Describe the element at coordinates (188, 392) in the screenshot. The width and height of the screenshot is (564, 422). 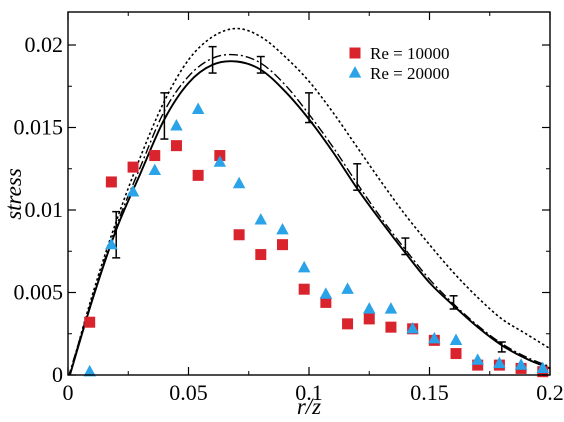
I see `x-tick-label: 0.05` at that location.